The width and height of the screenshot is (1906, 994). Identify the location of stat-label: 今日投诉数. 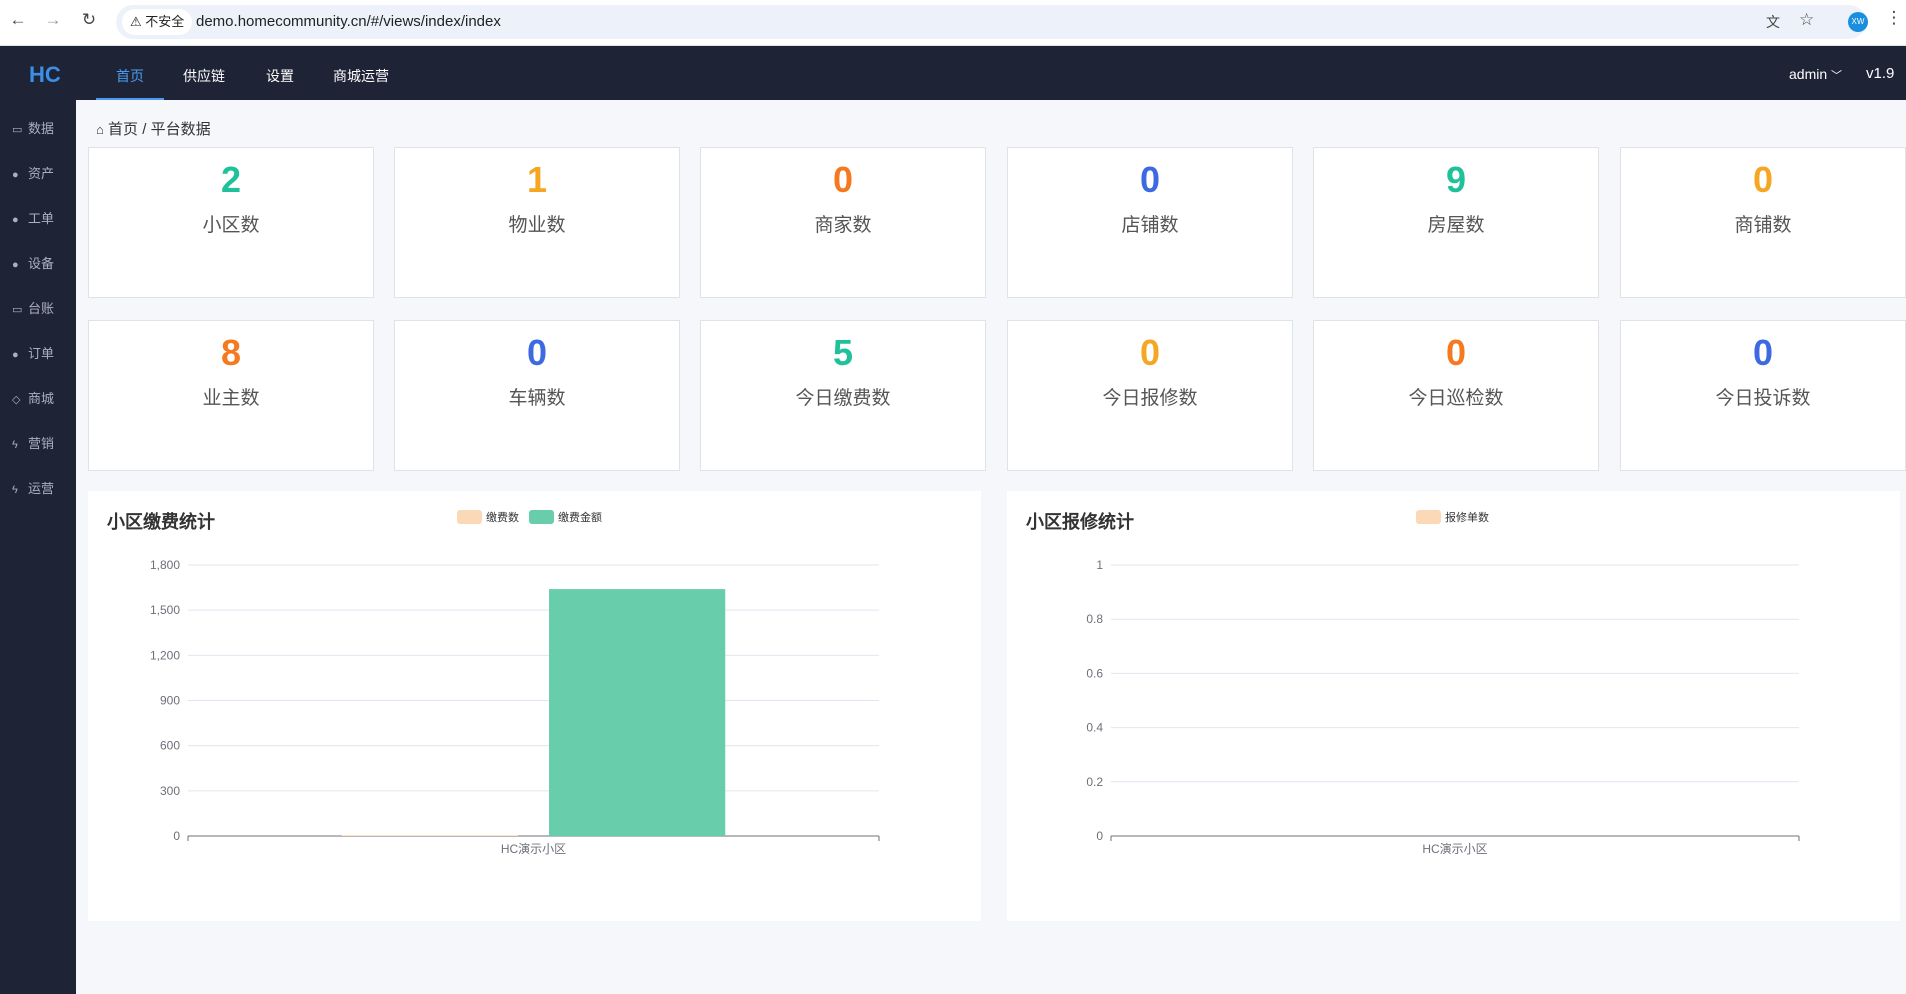
(1763, 398).